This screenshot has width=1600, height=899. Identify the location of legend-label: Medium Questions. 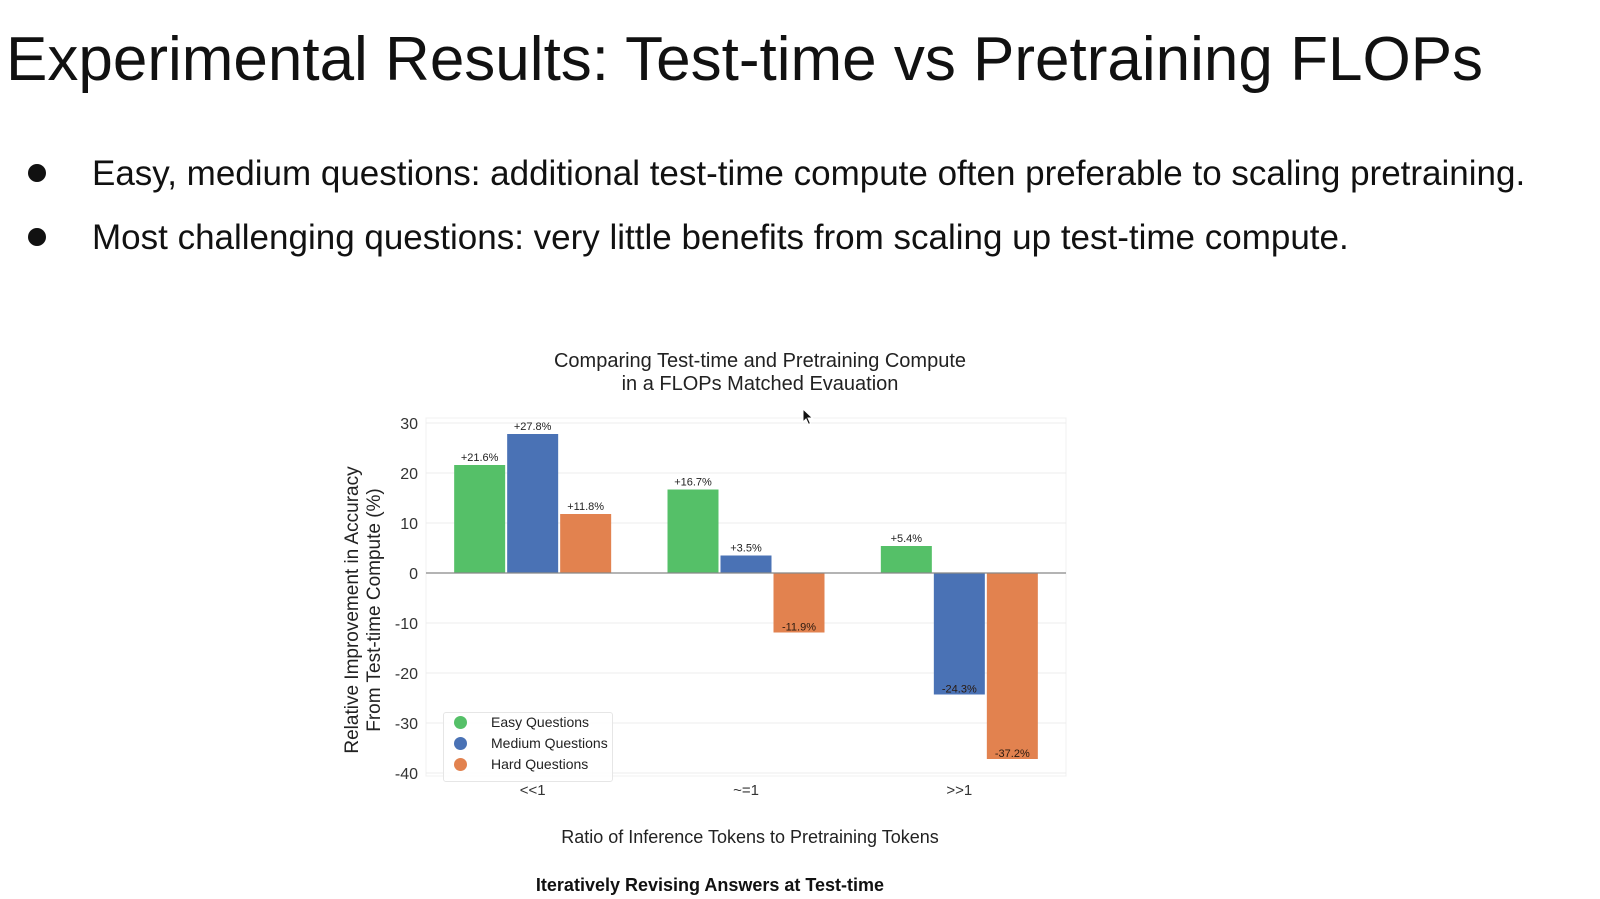
(549, 743).